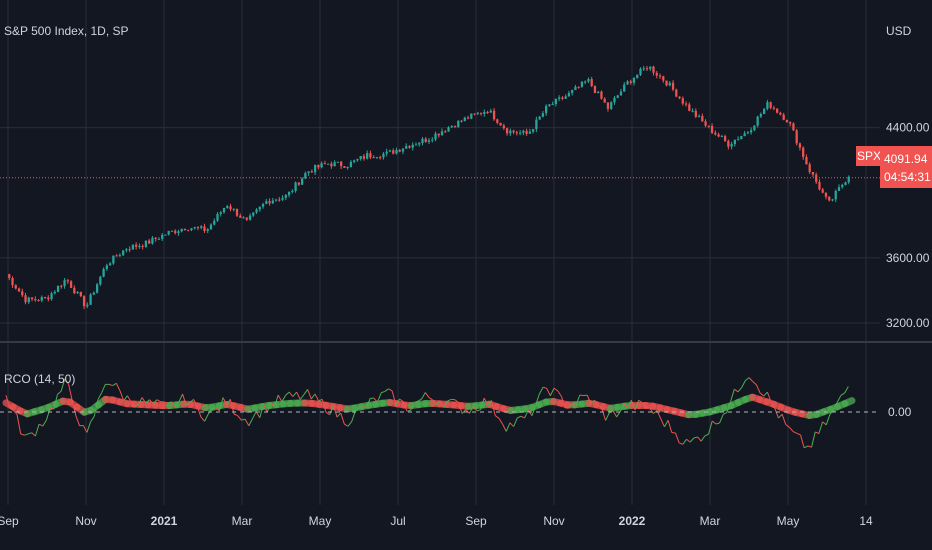  What do you see at coordinates (906, 159) in the screenshot?
I see `last-price-value: 4091.94` at bounding box center [906, 159].